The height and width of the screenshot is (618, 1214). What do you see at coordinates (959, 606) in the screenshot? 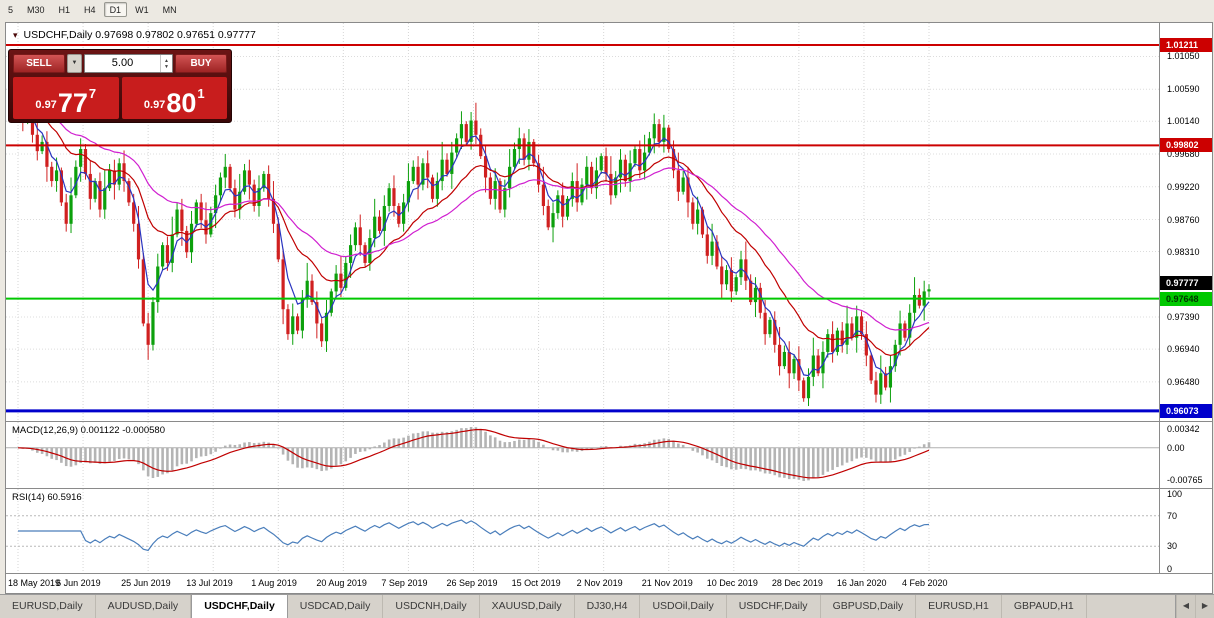
I see `chart-tab-eurusd-h1: EURUSD,H1` at bounding box center [959, 606].